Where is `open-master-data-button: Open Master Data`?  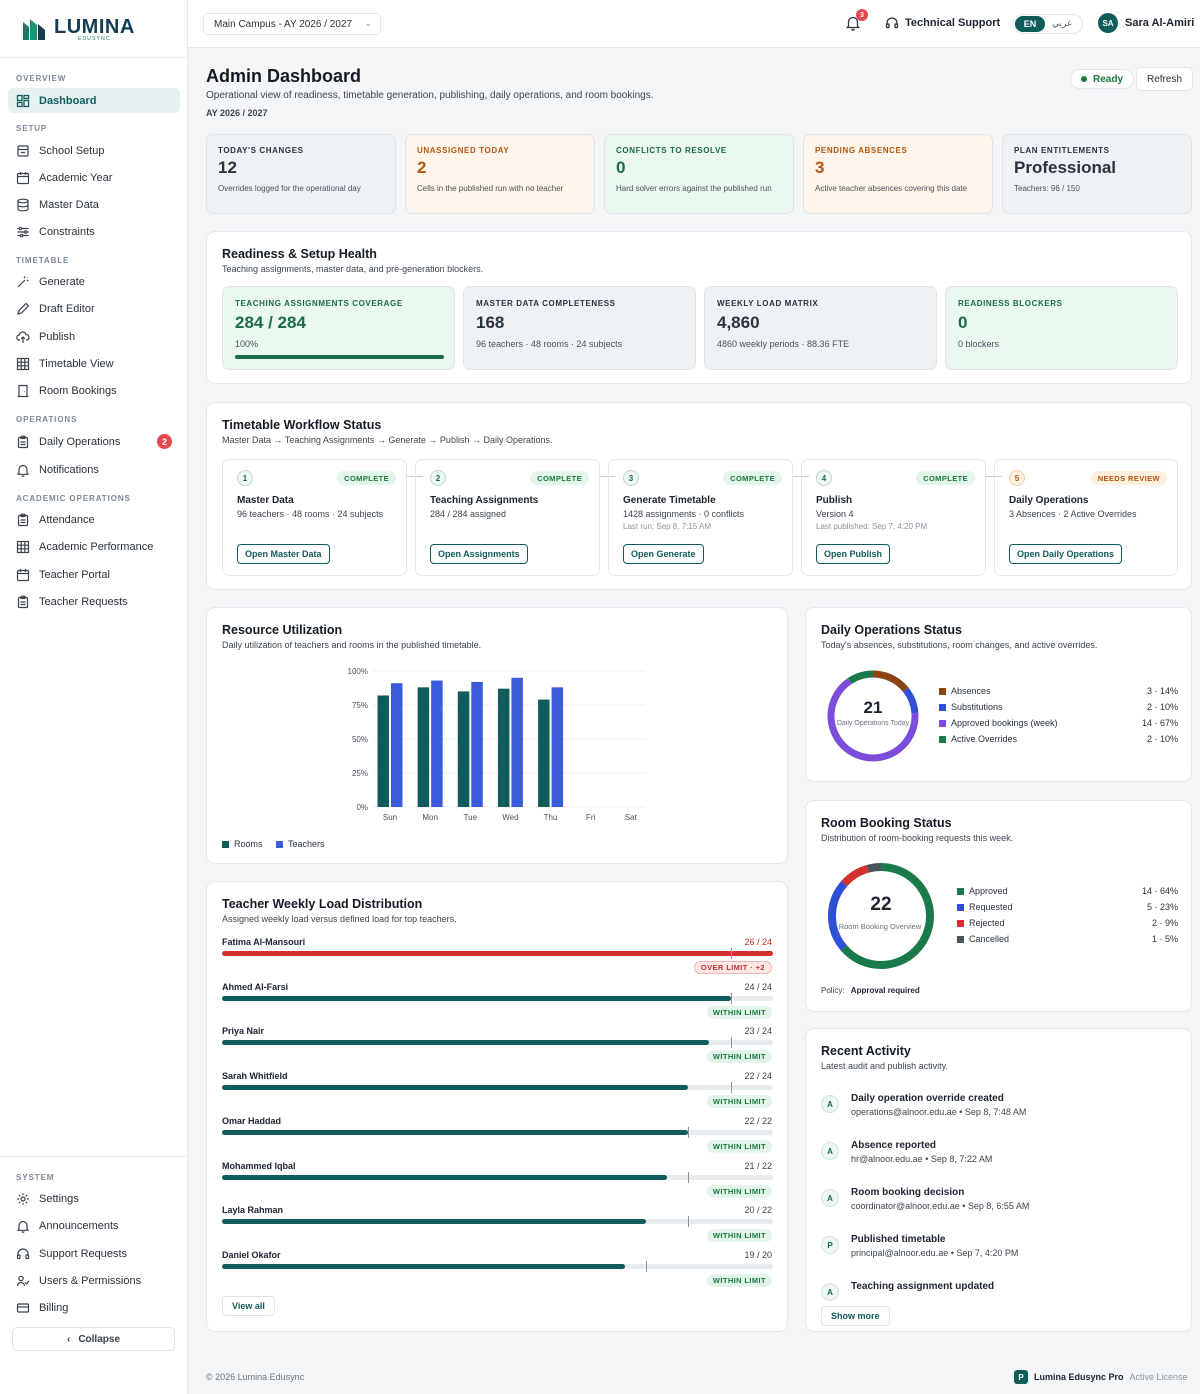 open-master-data-button: Open Master Data is located at coordinates (283, 554).